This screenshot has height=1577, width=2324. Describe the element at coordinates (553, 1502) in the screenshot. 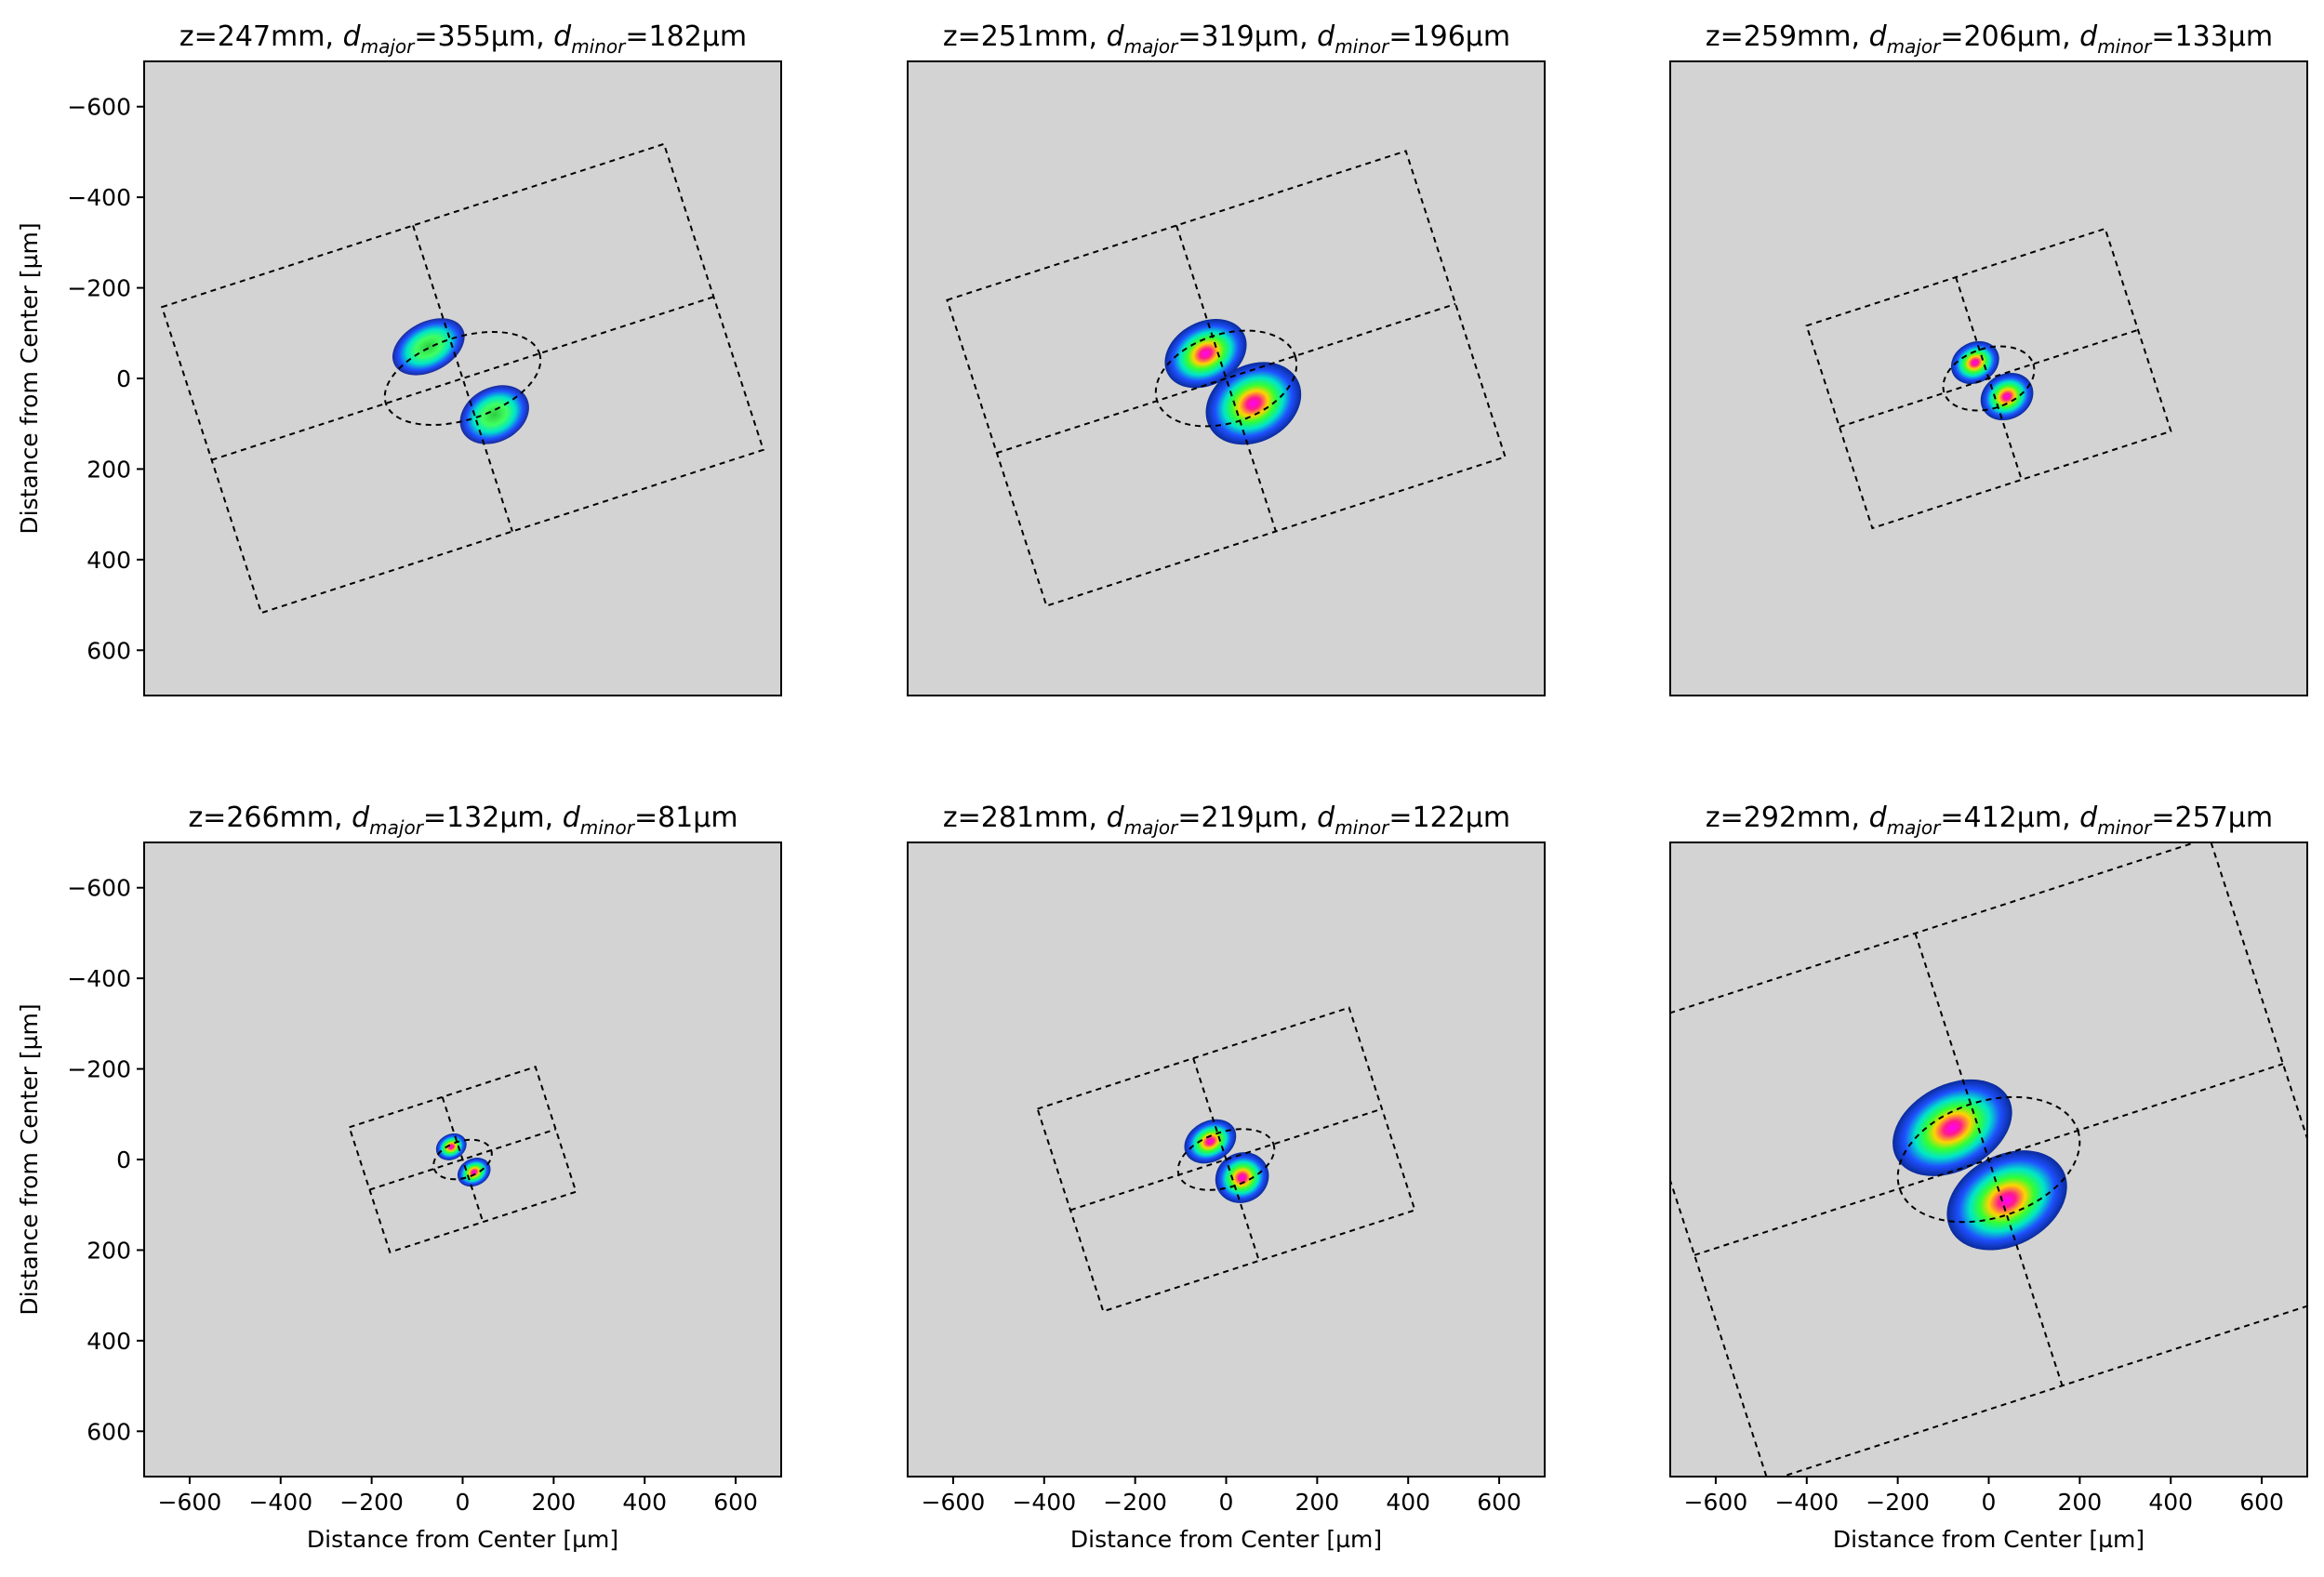

I see `x-tick-label: 200` at that location.